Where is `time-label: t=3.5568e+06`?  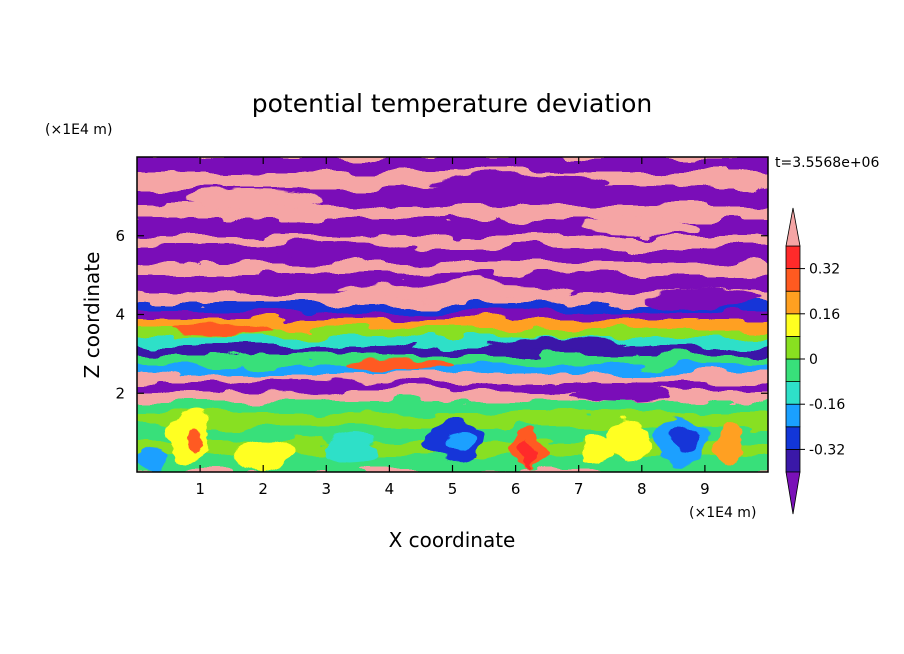
time-label: t=3.5568e+06 is located at coordinates (827, 163).